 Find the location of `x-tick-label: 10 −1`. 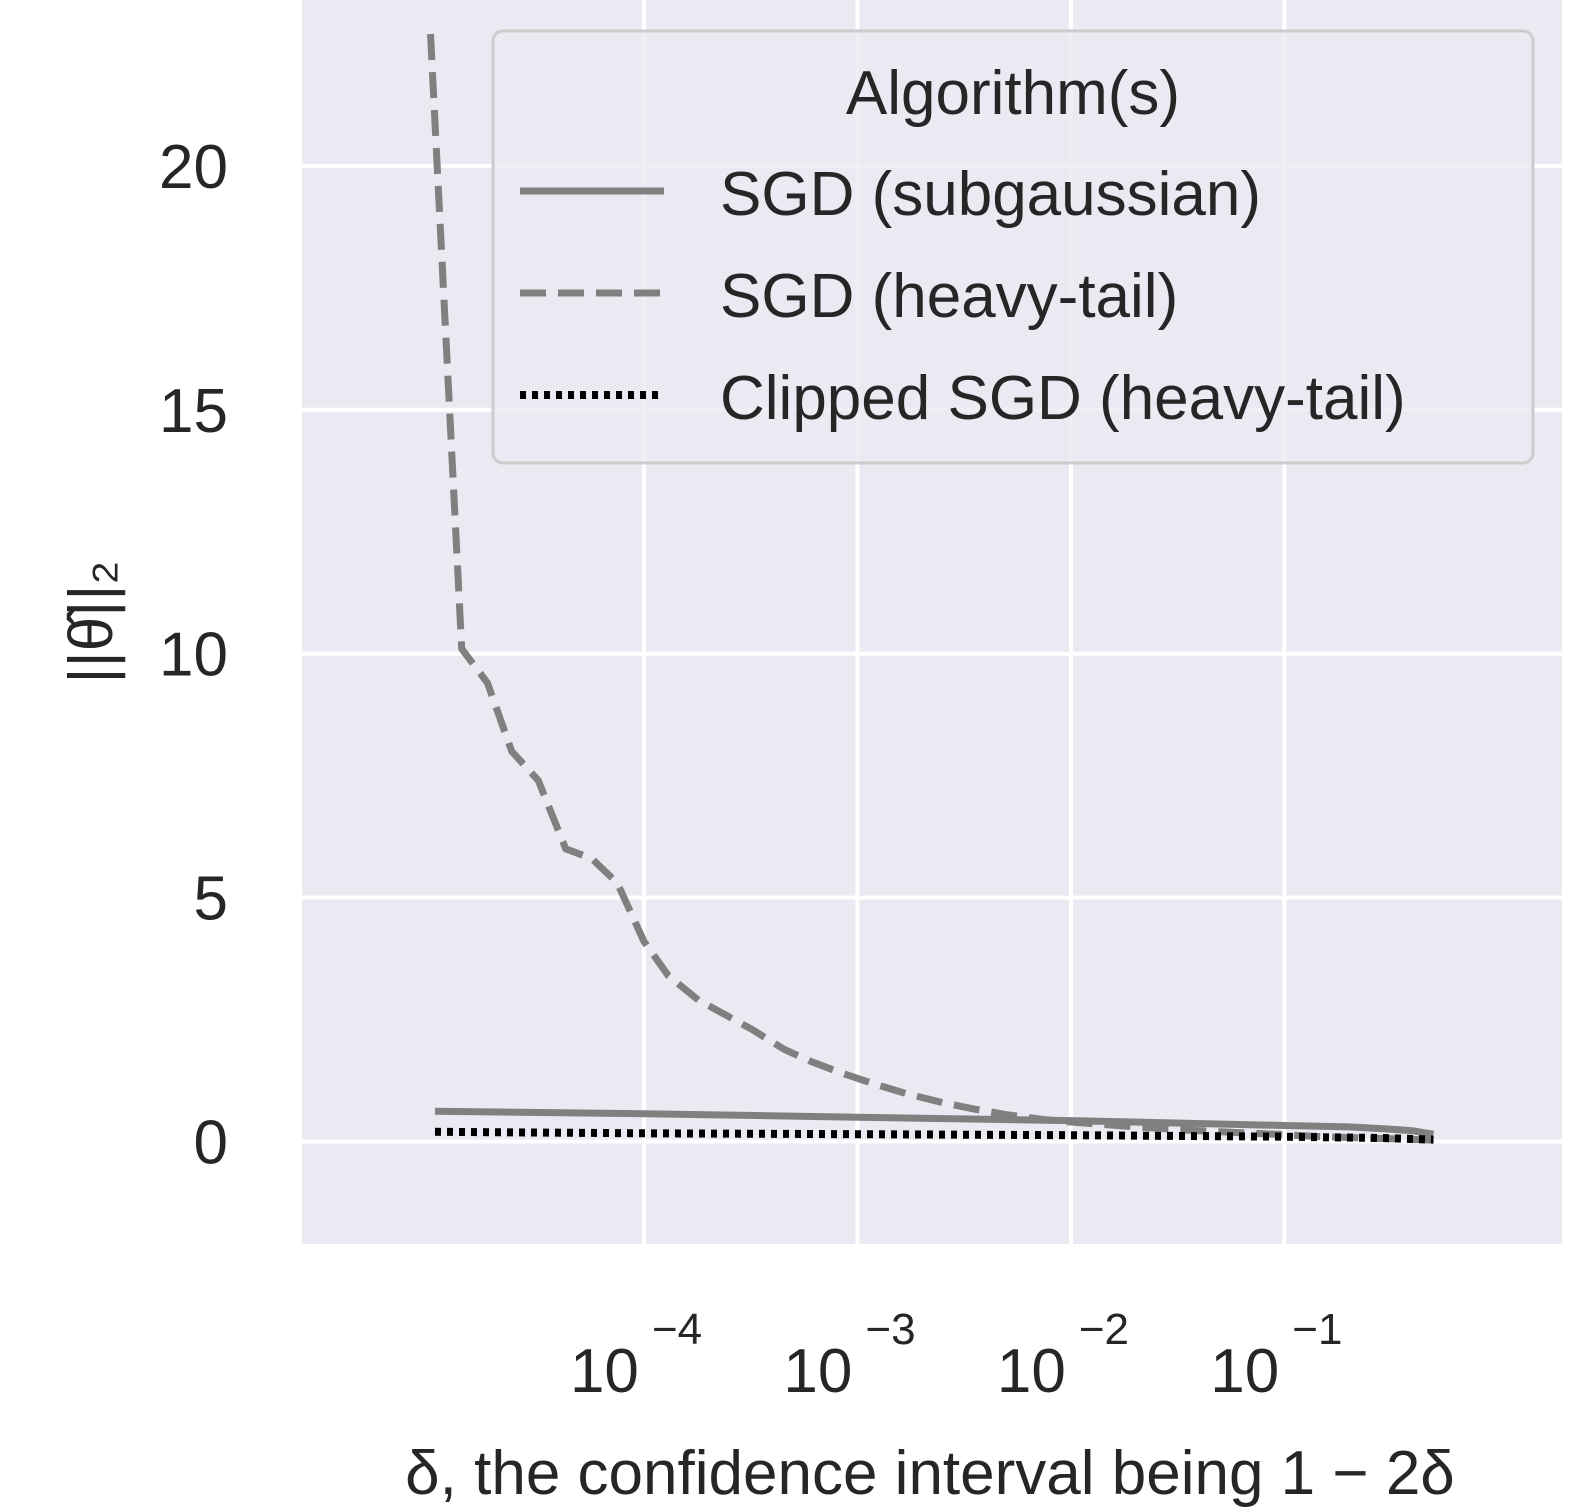

x-tick-label: 10 −1 is located at coordinates (1276, 1355).